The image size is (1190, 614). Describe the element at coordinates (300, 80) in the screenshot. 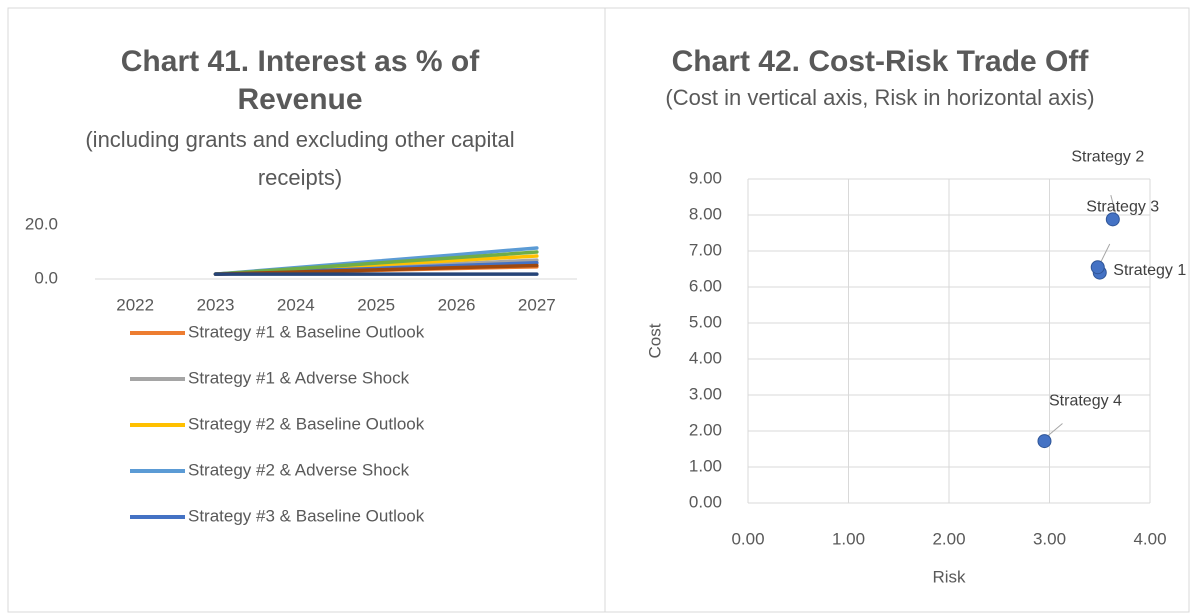

I see `chart-title: Chart 41. Interest as % of Revenue` at that location.